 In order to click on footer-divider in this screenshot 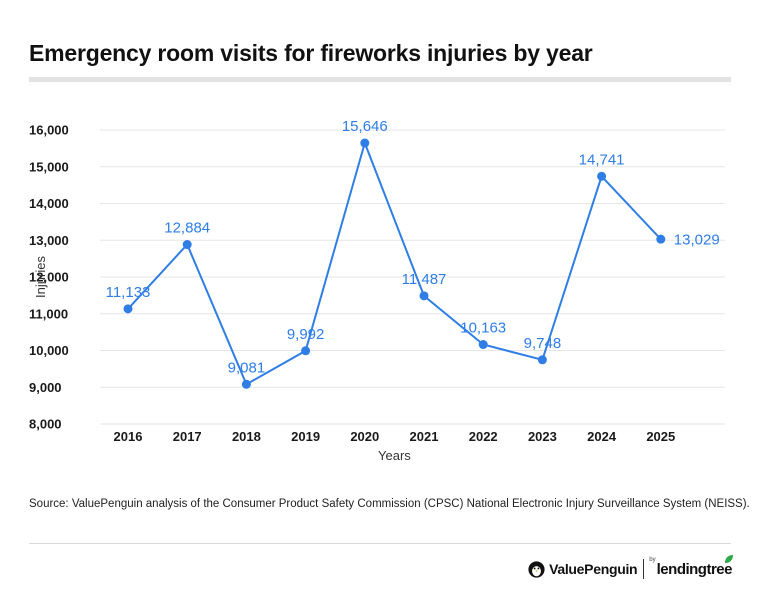, I will do `click(380, 543)`.